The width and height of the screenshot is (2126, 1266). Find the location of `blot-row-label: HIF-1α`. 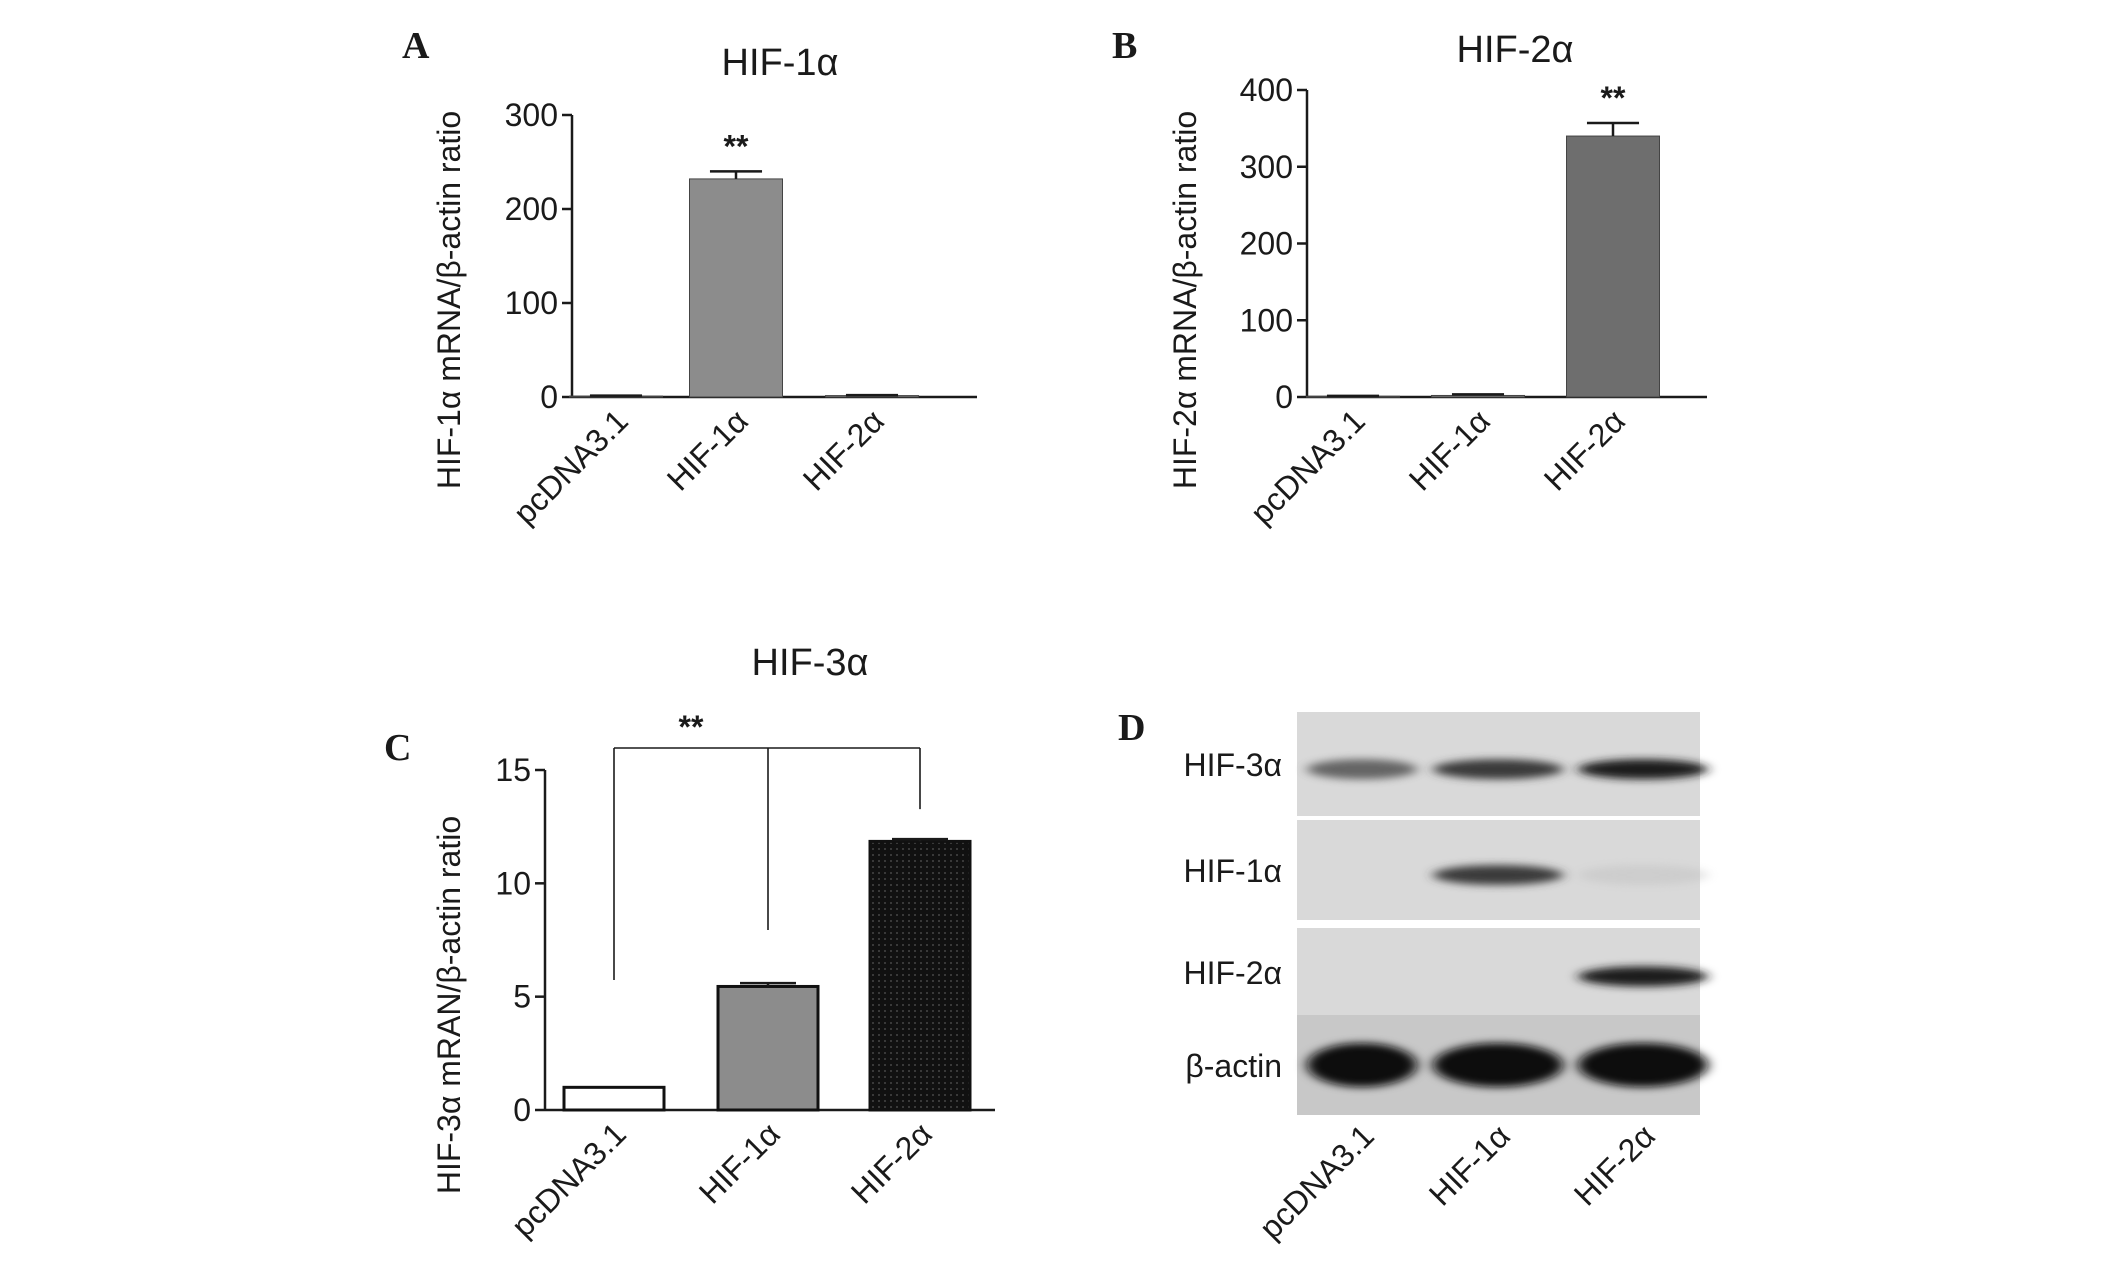

blot-row-label: HIF-1α is located at coordinates (1233, 871).